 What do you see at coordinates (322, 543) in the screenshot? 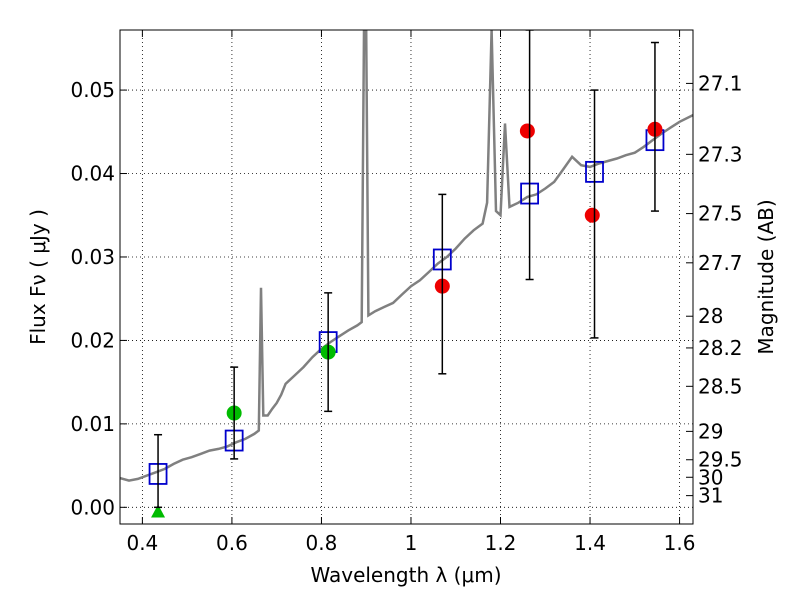
I see `x-tick-label: 0.8` at bounding box center [322, 543].